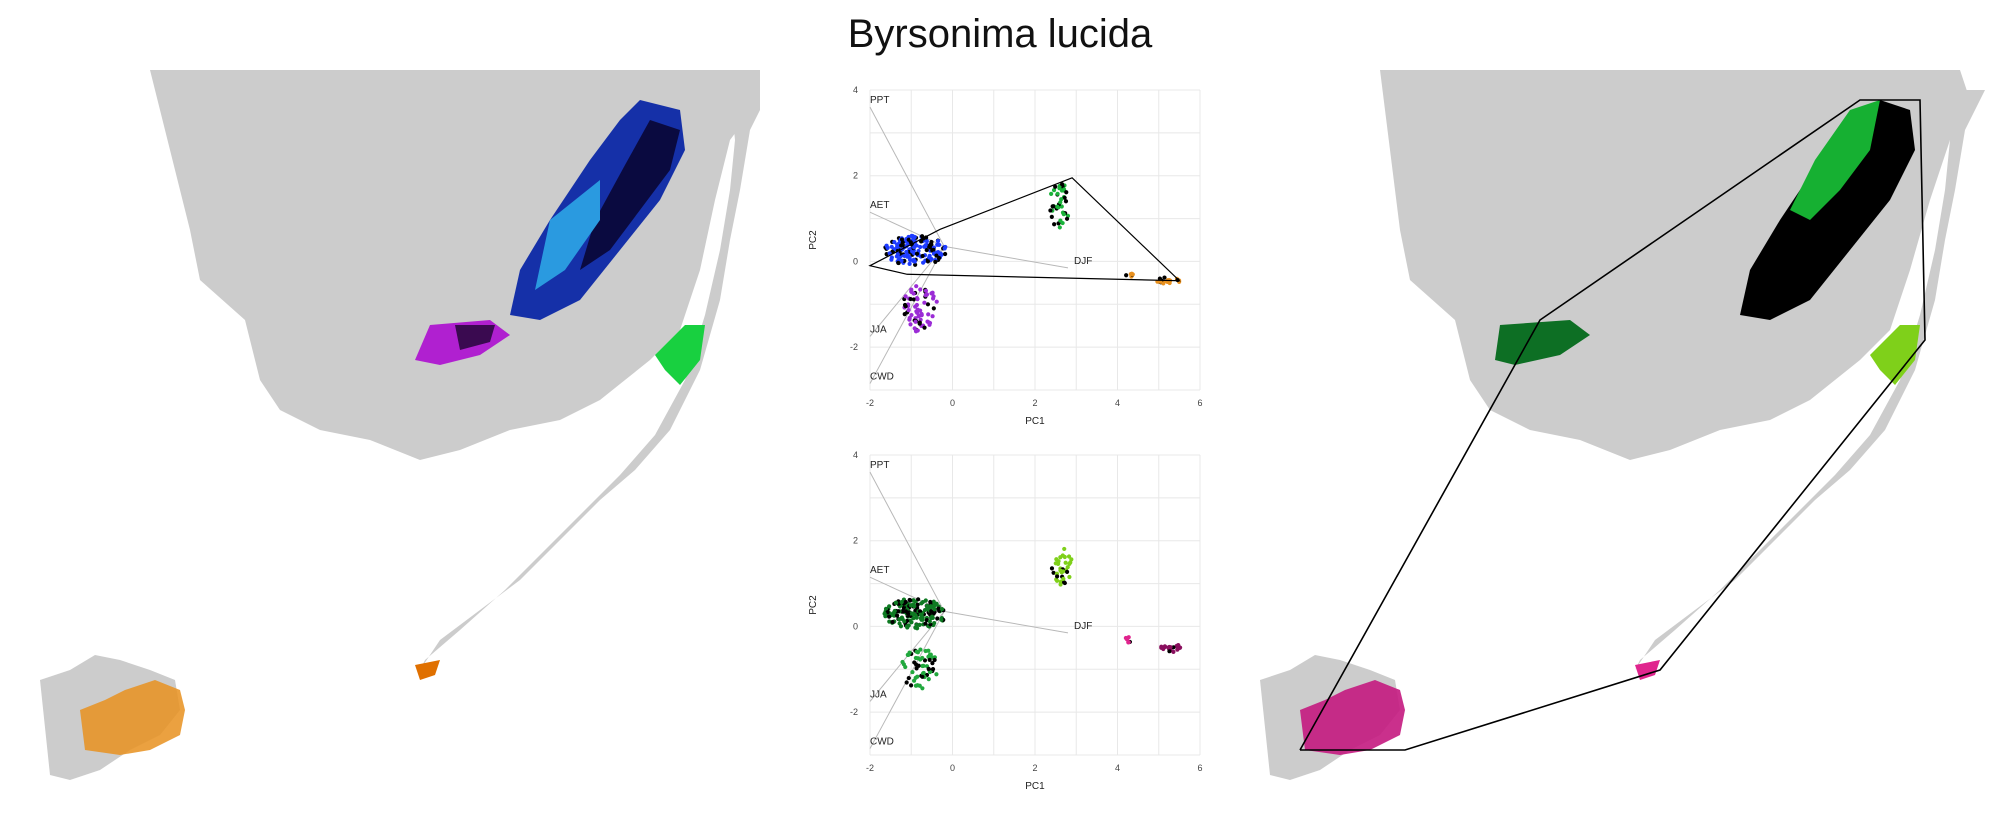 The image size is (2000, 815). What do you see at coordinates (878, 329) in the screenshot?
I see `loading-label: JJA` at bounding box center [878, 329].